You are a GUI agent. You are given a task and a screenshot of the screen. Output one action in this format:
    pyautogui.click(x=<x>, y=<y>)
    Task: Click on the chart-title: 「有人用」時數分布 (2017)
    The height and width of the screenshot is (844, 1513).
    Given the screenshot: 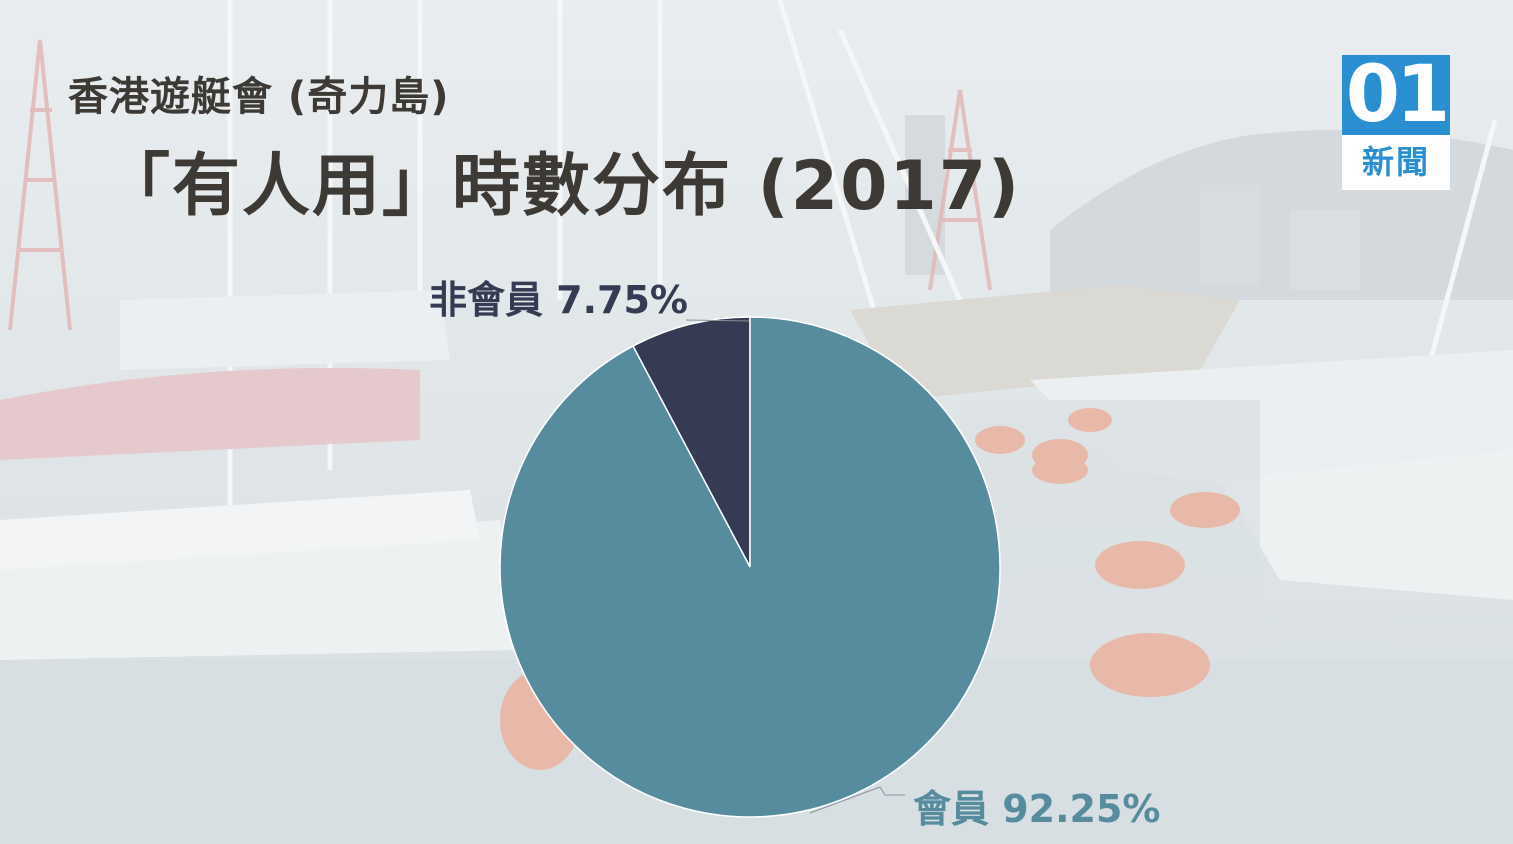 What is the action you would take?
    pyautogui.click(x=562, y=186)
    